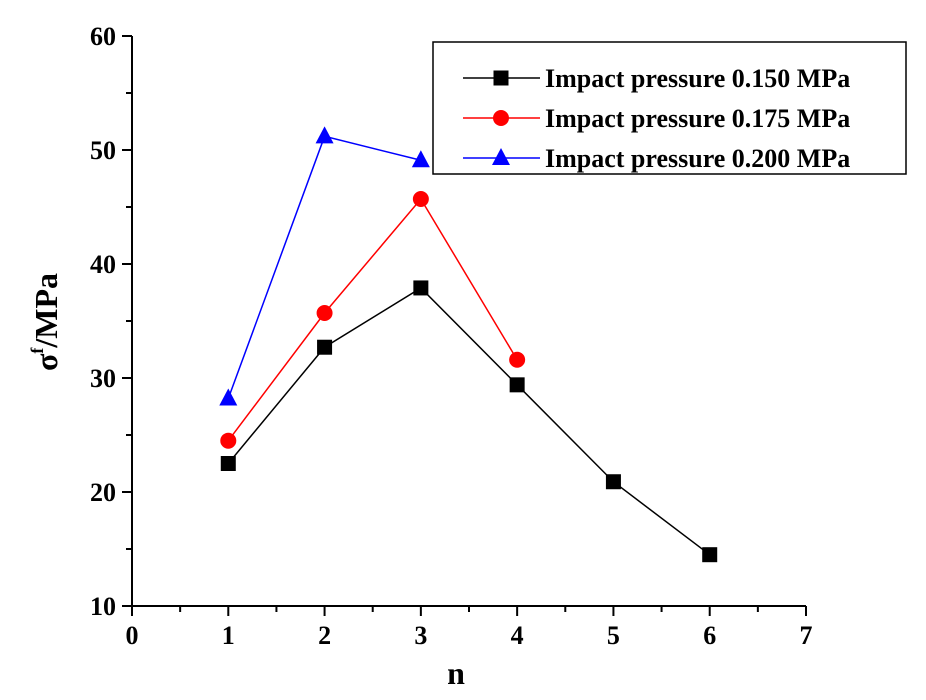 This screenshot has width=926, height=700. Describe the element at coordinates (697, 118) in the screenshot. I see `legend-label: Impact pressure 0.175 MPa` at that location.